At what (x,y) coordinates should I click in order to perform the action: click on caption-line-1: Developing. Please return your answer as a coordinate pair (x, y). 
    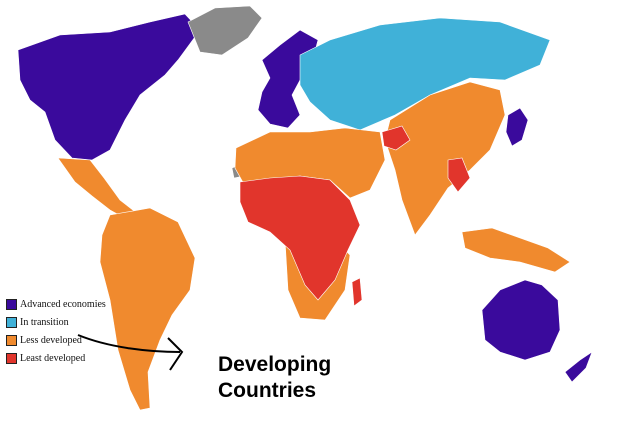
    Looking at the image, I should click on (275, 364).